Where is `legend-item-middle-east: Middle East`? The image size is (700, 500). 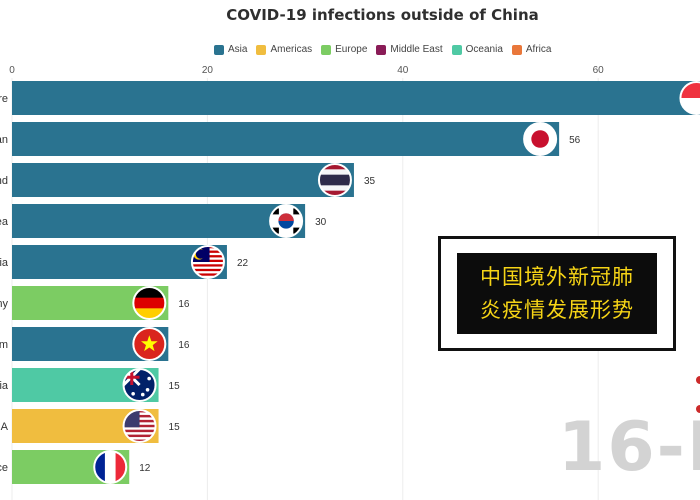
legend-item-middle-east: Middle East is located at coordinates (409, 49).